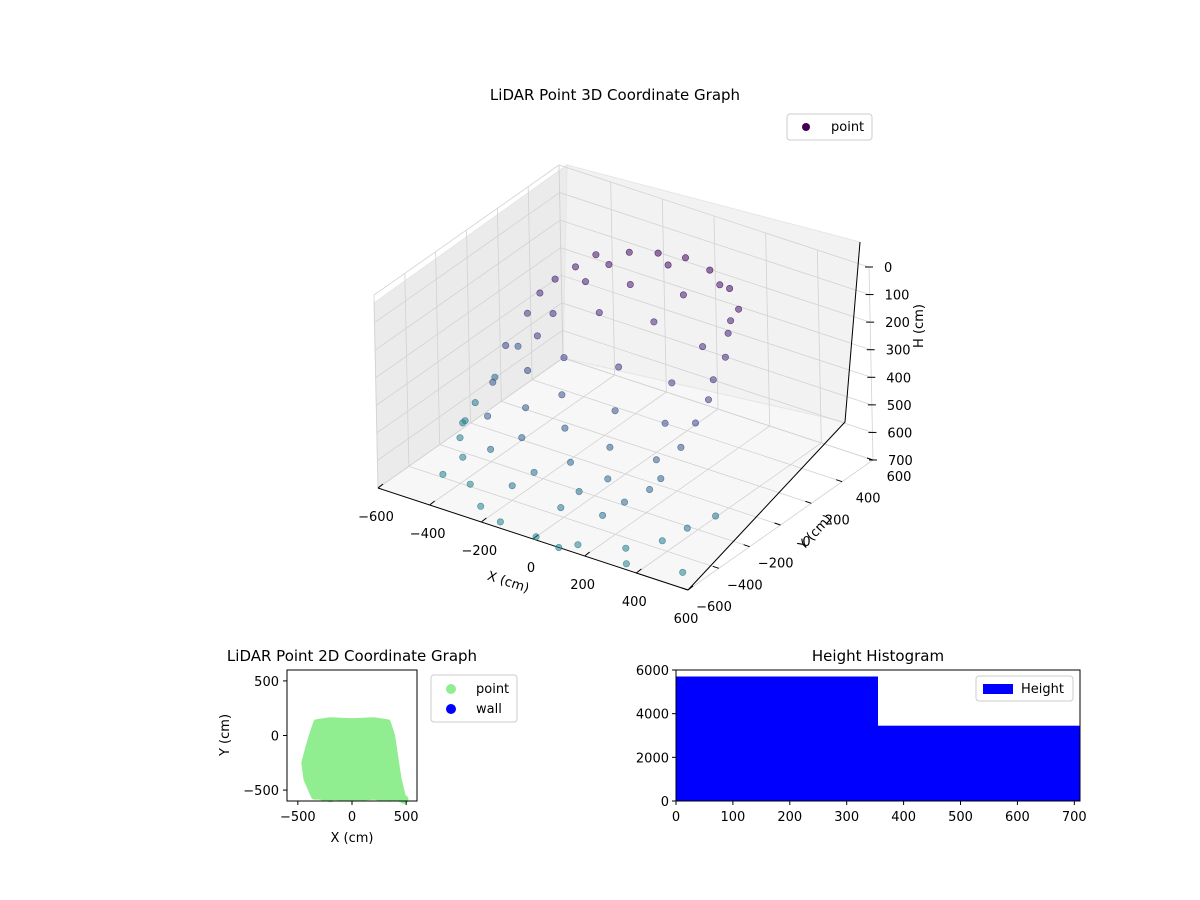  What do you see at coordinates (428, 534) in the screenshot?
I see `x-tick-label-3d-1: −400` at bounding box center [428, 534].